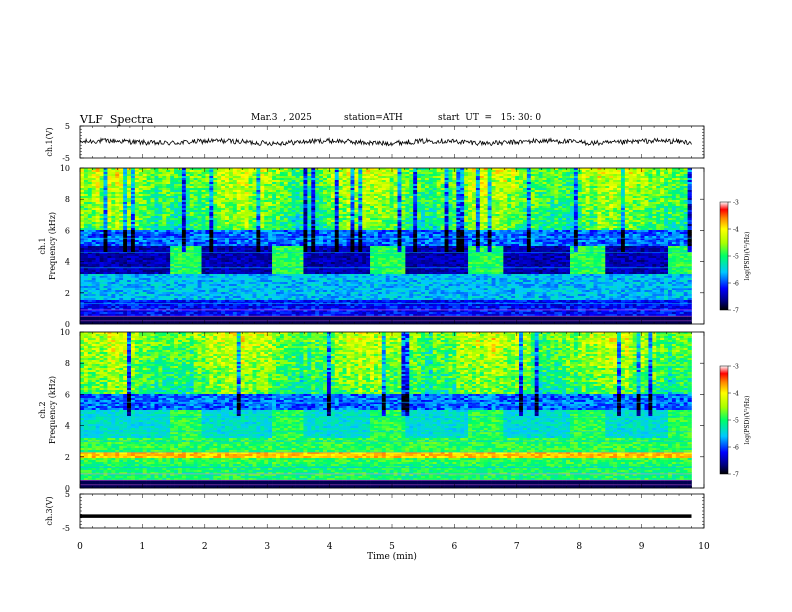 This screenshot has width=792, height=612. Describe the element at coordinates (455, 547) in the screenshot. I see `x-tick-label: 6` at that location.